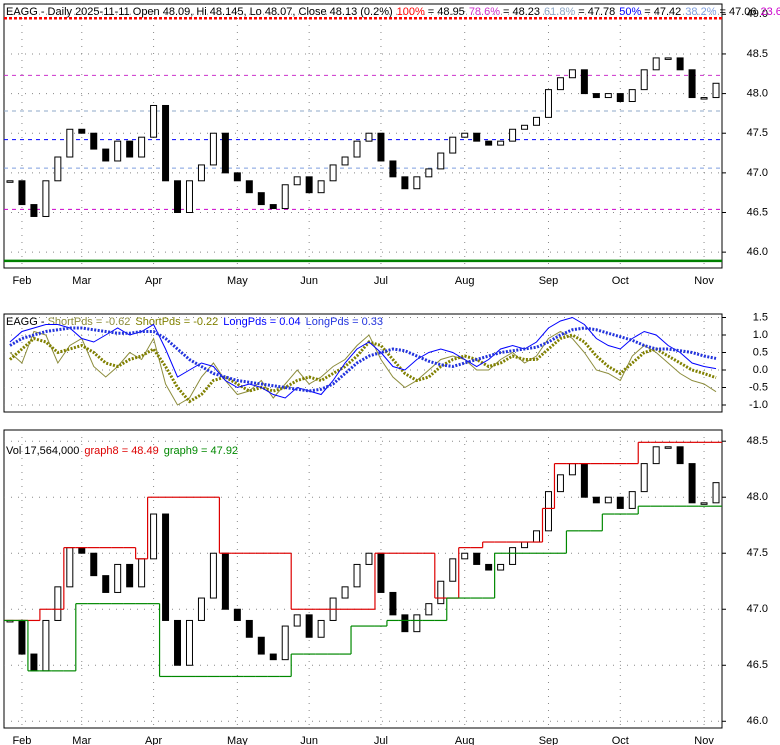  I want to click on y-tick-label: 48.0, so click(757, 93).